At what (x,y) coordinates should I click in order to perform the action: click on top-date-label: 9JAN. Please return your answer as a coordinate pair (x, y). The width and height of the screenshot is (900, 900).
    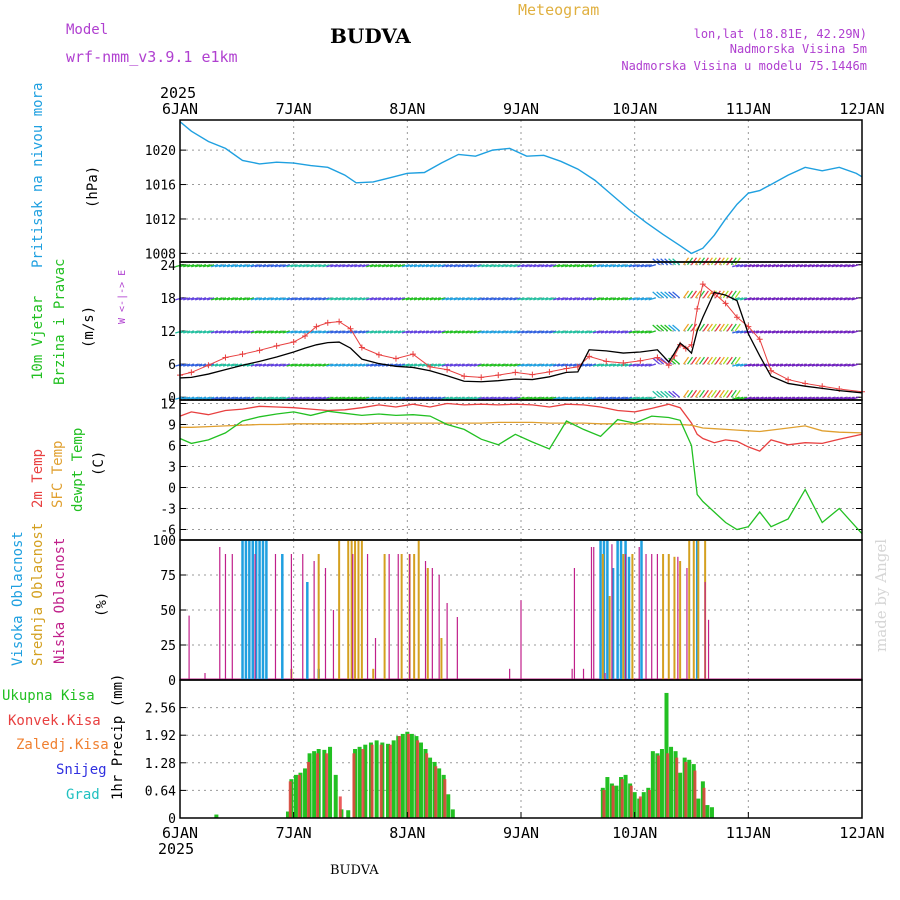
    Looking at the image, I should click on (521, 109).